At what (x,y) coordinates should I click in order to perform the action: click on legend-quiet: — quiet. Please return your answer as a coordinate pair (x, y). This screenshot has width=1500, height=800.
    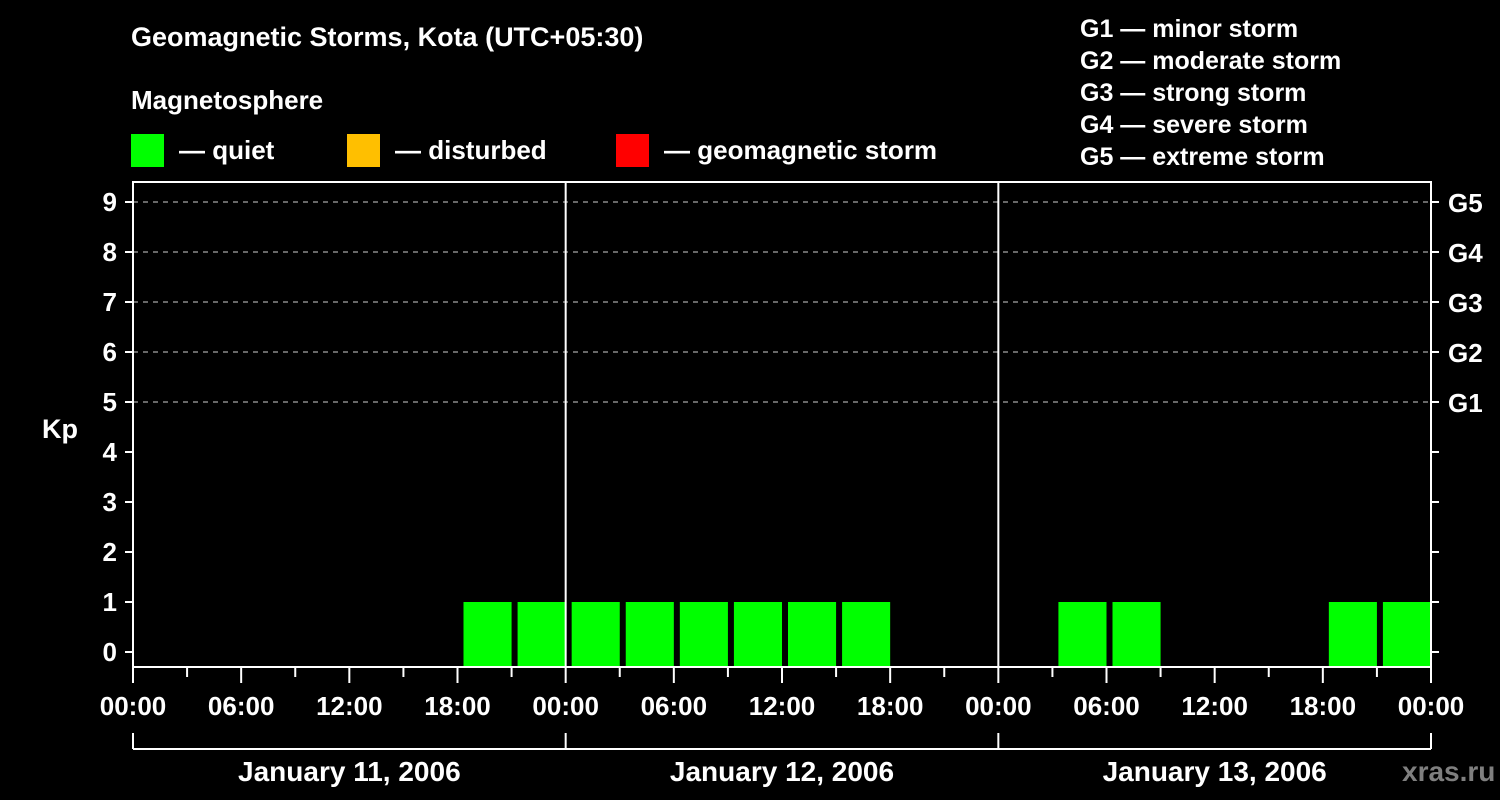
    Looking at the image, I should click on (202, 150).